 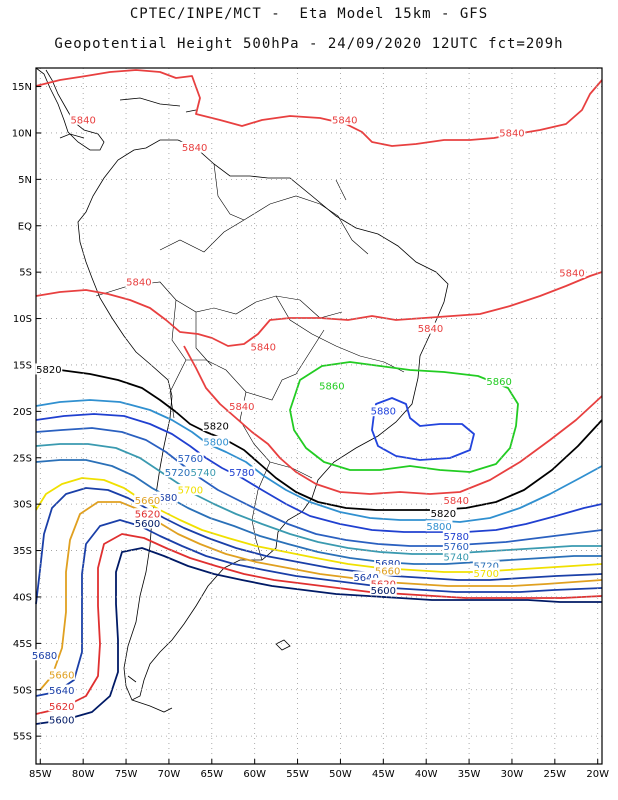 I want to click on lon-tick-label: 35W, so click(x=469, y=774).